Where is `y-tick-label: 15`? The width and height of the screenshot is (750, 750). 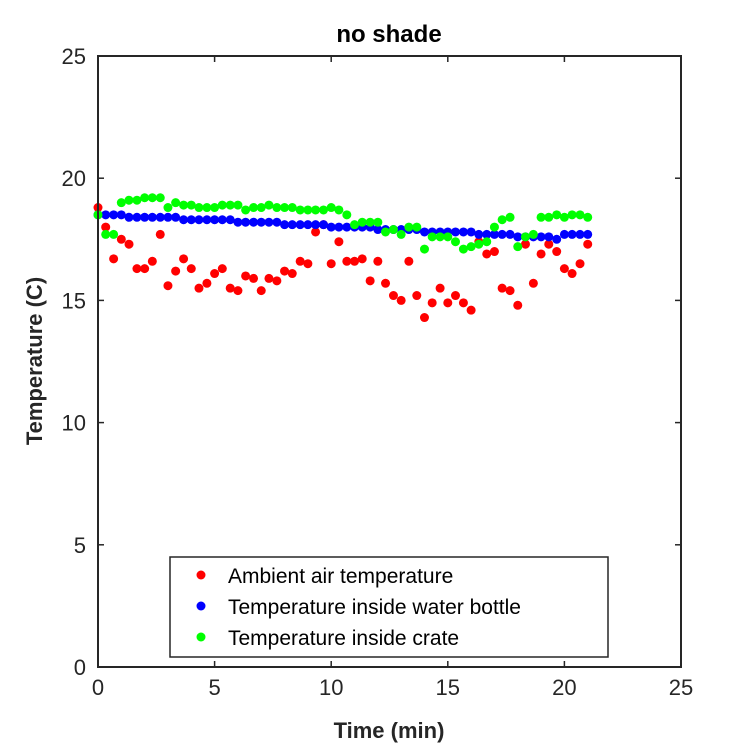
y-tick-label: 15 is located at coordinates (74, 300).